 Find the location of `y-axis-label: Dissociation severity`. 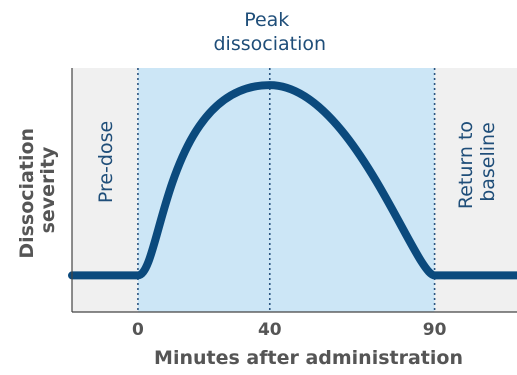

y-axis-label: Dissociation severity is located at coordinates (37, 189).